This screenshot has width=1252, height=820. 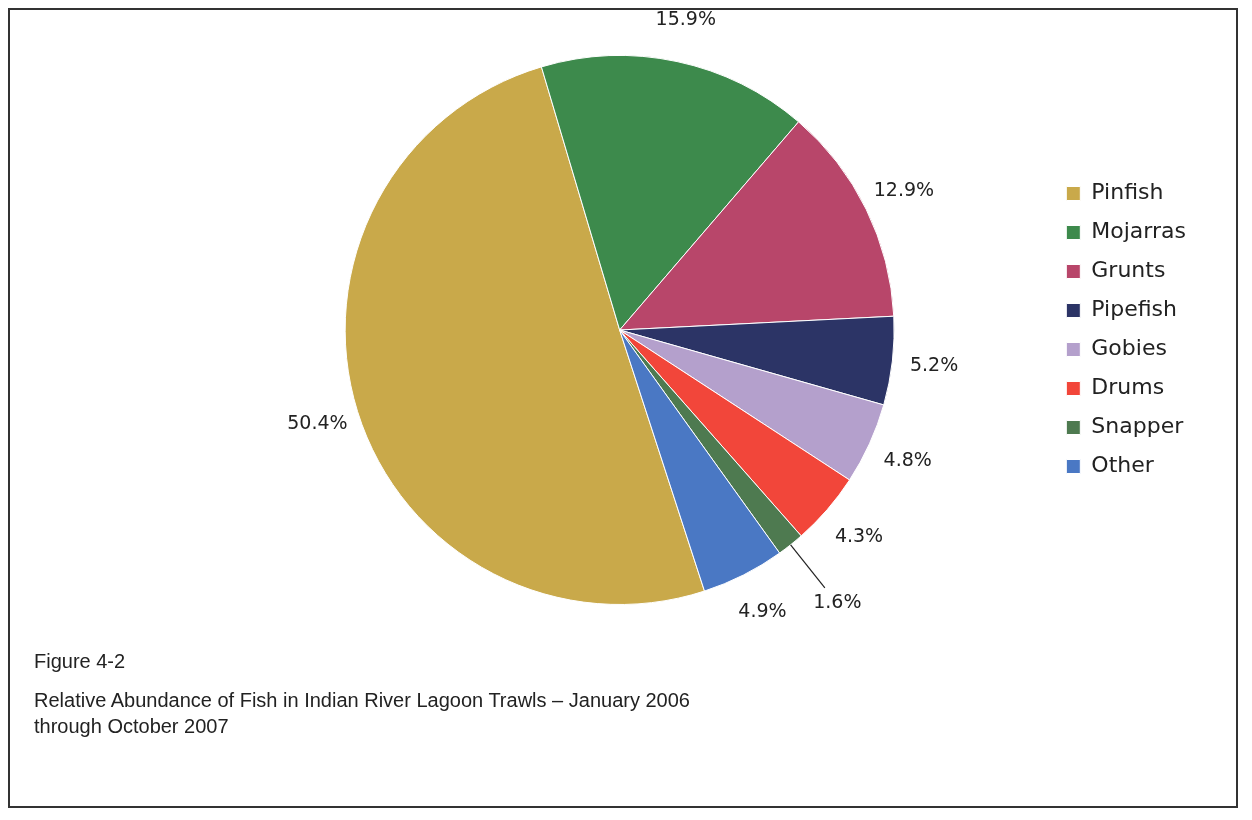 I want to click on legend-label: Drums, so click(x=1128, y=387).